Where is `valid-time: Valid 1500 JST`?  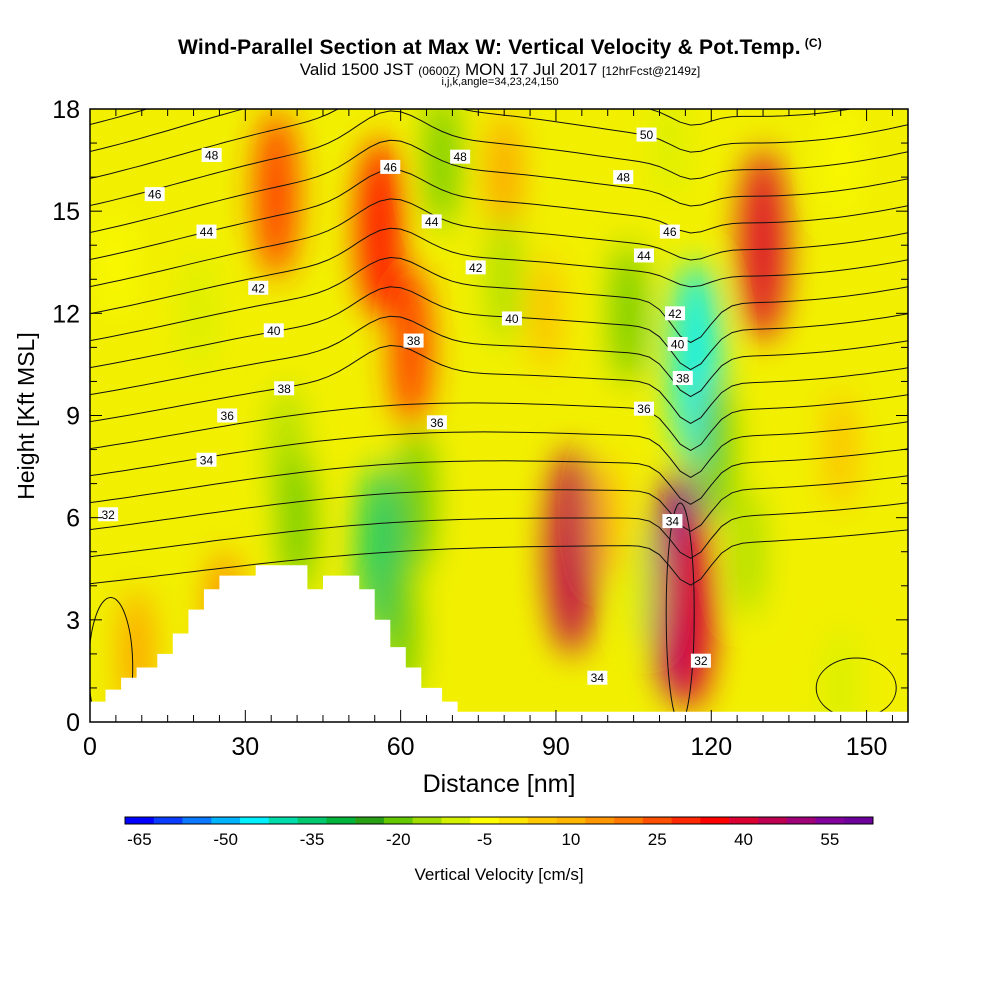 valid-time: Valid 1500 JST is located at coordinates (356, 69).